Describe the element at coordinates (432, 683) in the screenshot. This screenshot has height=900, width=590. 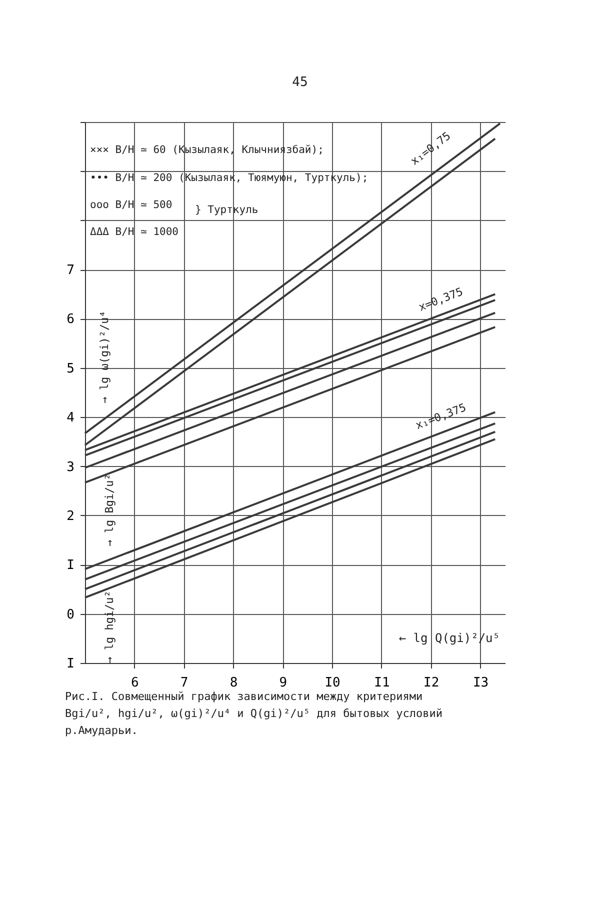
I see `x-tick-label: I2` at that location.